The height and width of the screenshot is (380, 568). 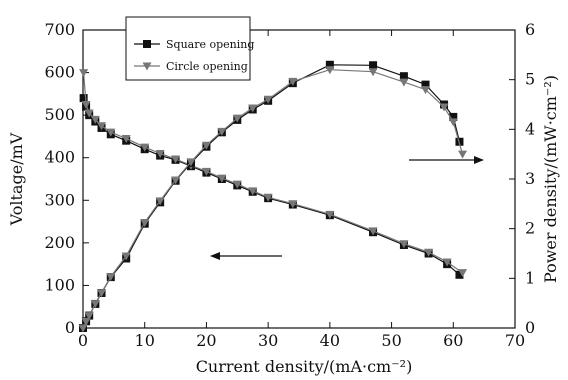 I want to click on x-tick-label: 10, so click(x=145, y=340).